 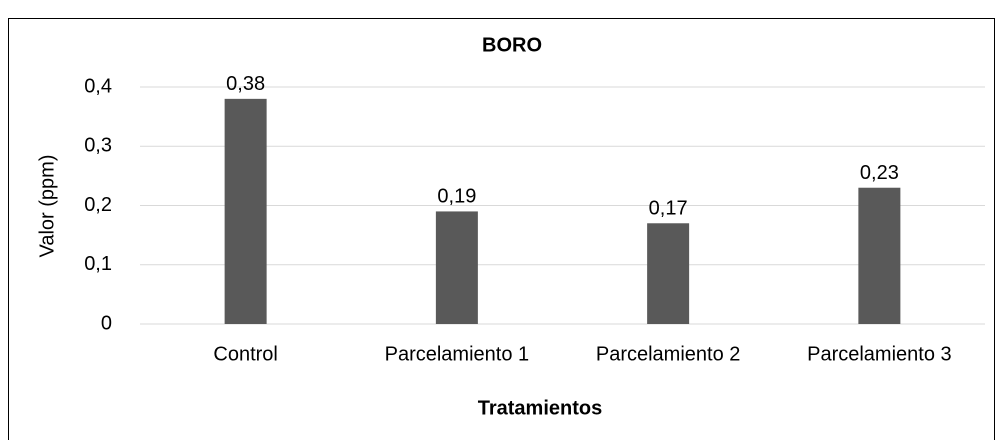 I want to click on x-tick-label: Parcelamiento 2, so click(x=668, y=354).